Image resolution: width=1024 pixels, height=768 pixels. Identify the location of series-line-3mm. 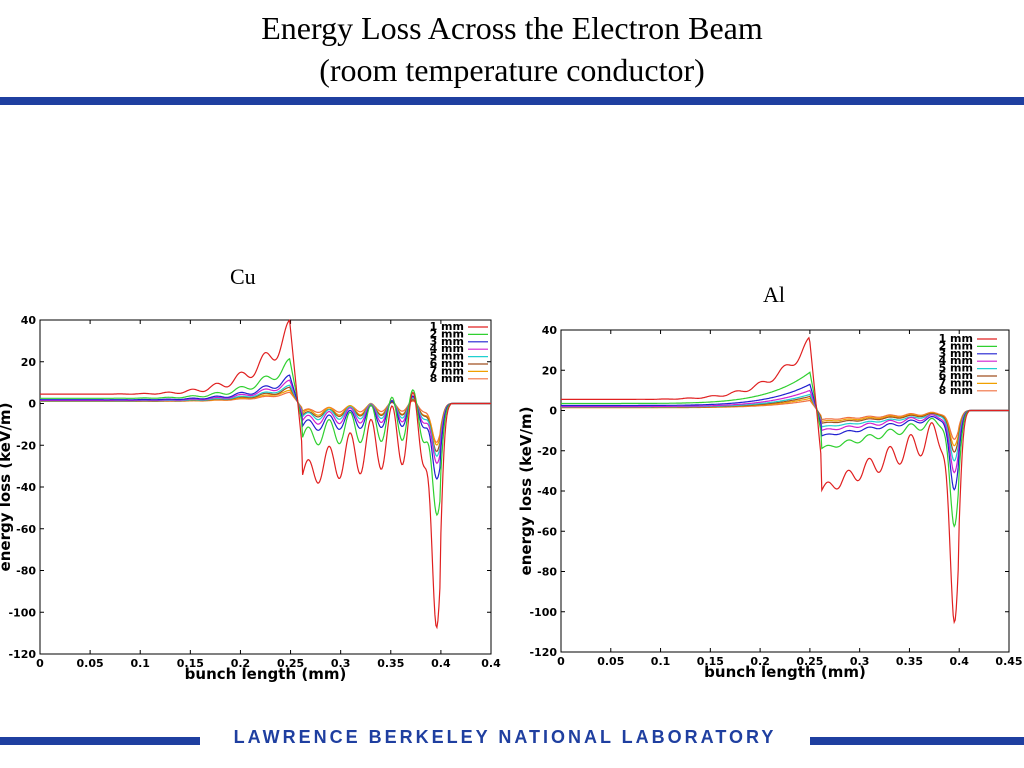
(785, 437).